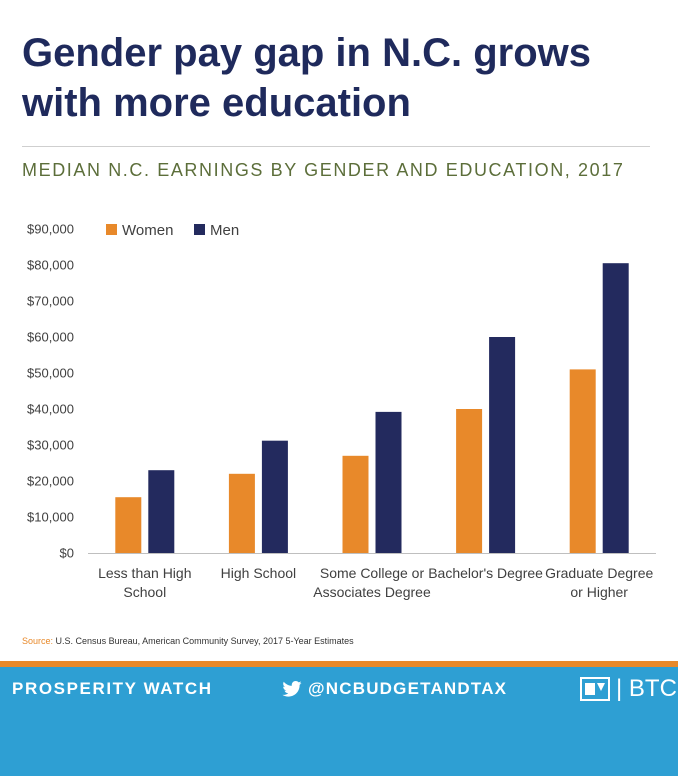  What do you see at coordinates (112, 688) in the screenshot?
I see `footer-prosperity-watch: PROSPERITY WATCH` at bounding box center [112, 688].